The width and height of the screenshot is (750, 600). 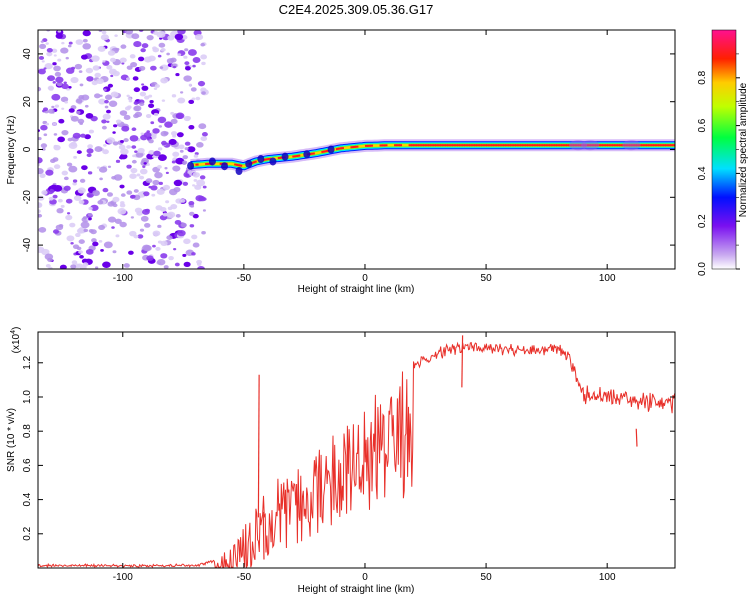 What do you see at coordinates (27, 533) in the screenshot?
I see `snr-y-tick-label: 0.2` at bounding box center [27, 533].